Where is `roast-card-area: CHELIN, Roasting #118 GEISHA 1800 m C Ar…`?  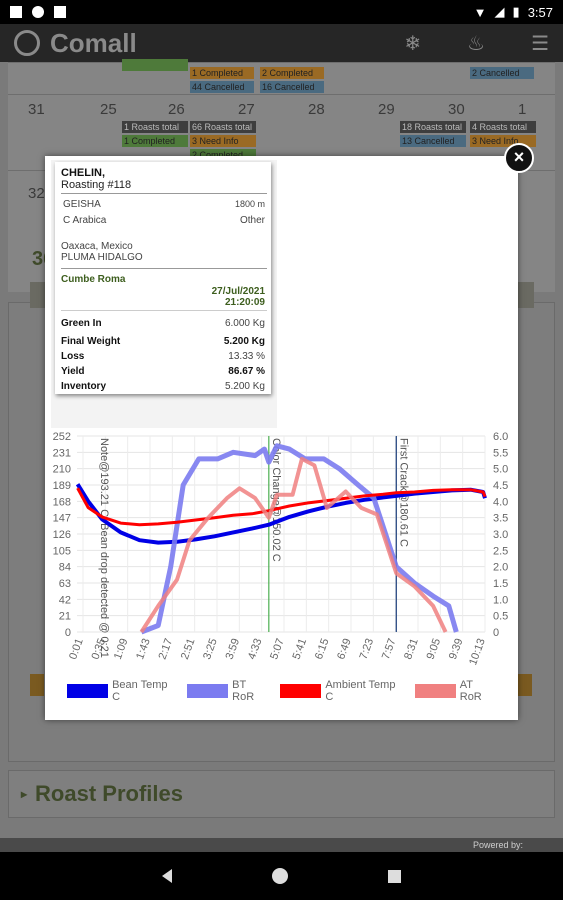
roast-card-area: CHELIN, Roasting #118 GEISHA 1800 m C Ar… is located at coordinates (164, 294).